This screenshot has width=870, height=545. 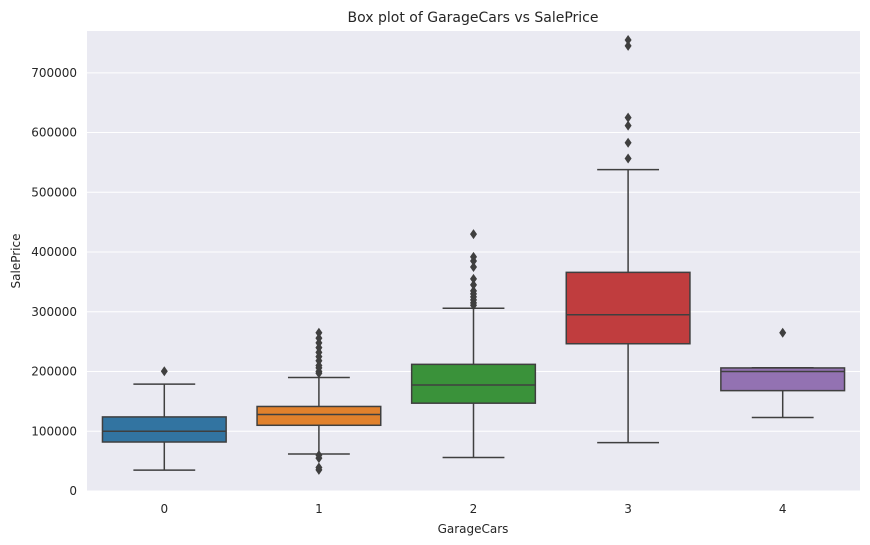 I want to click on chart-title: Box plot of GarageCars vs SalePrice, so click(x=473, y=18).